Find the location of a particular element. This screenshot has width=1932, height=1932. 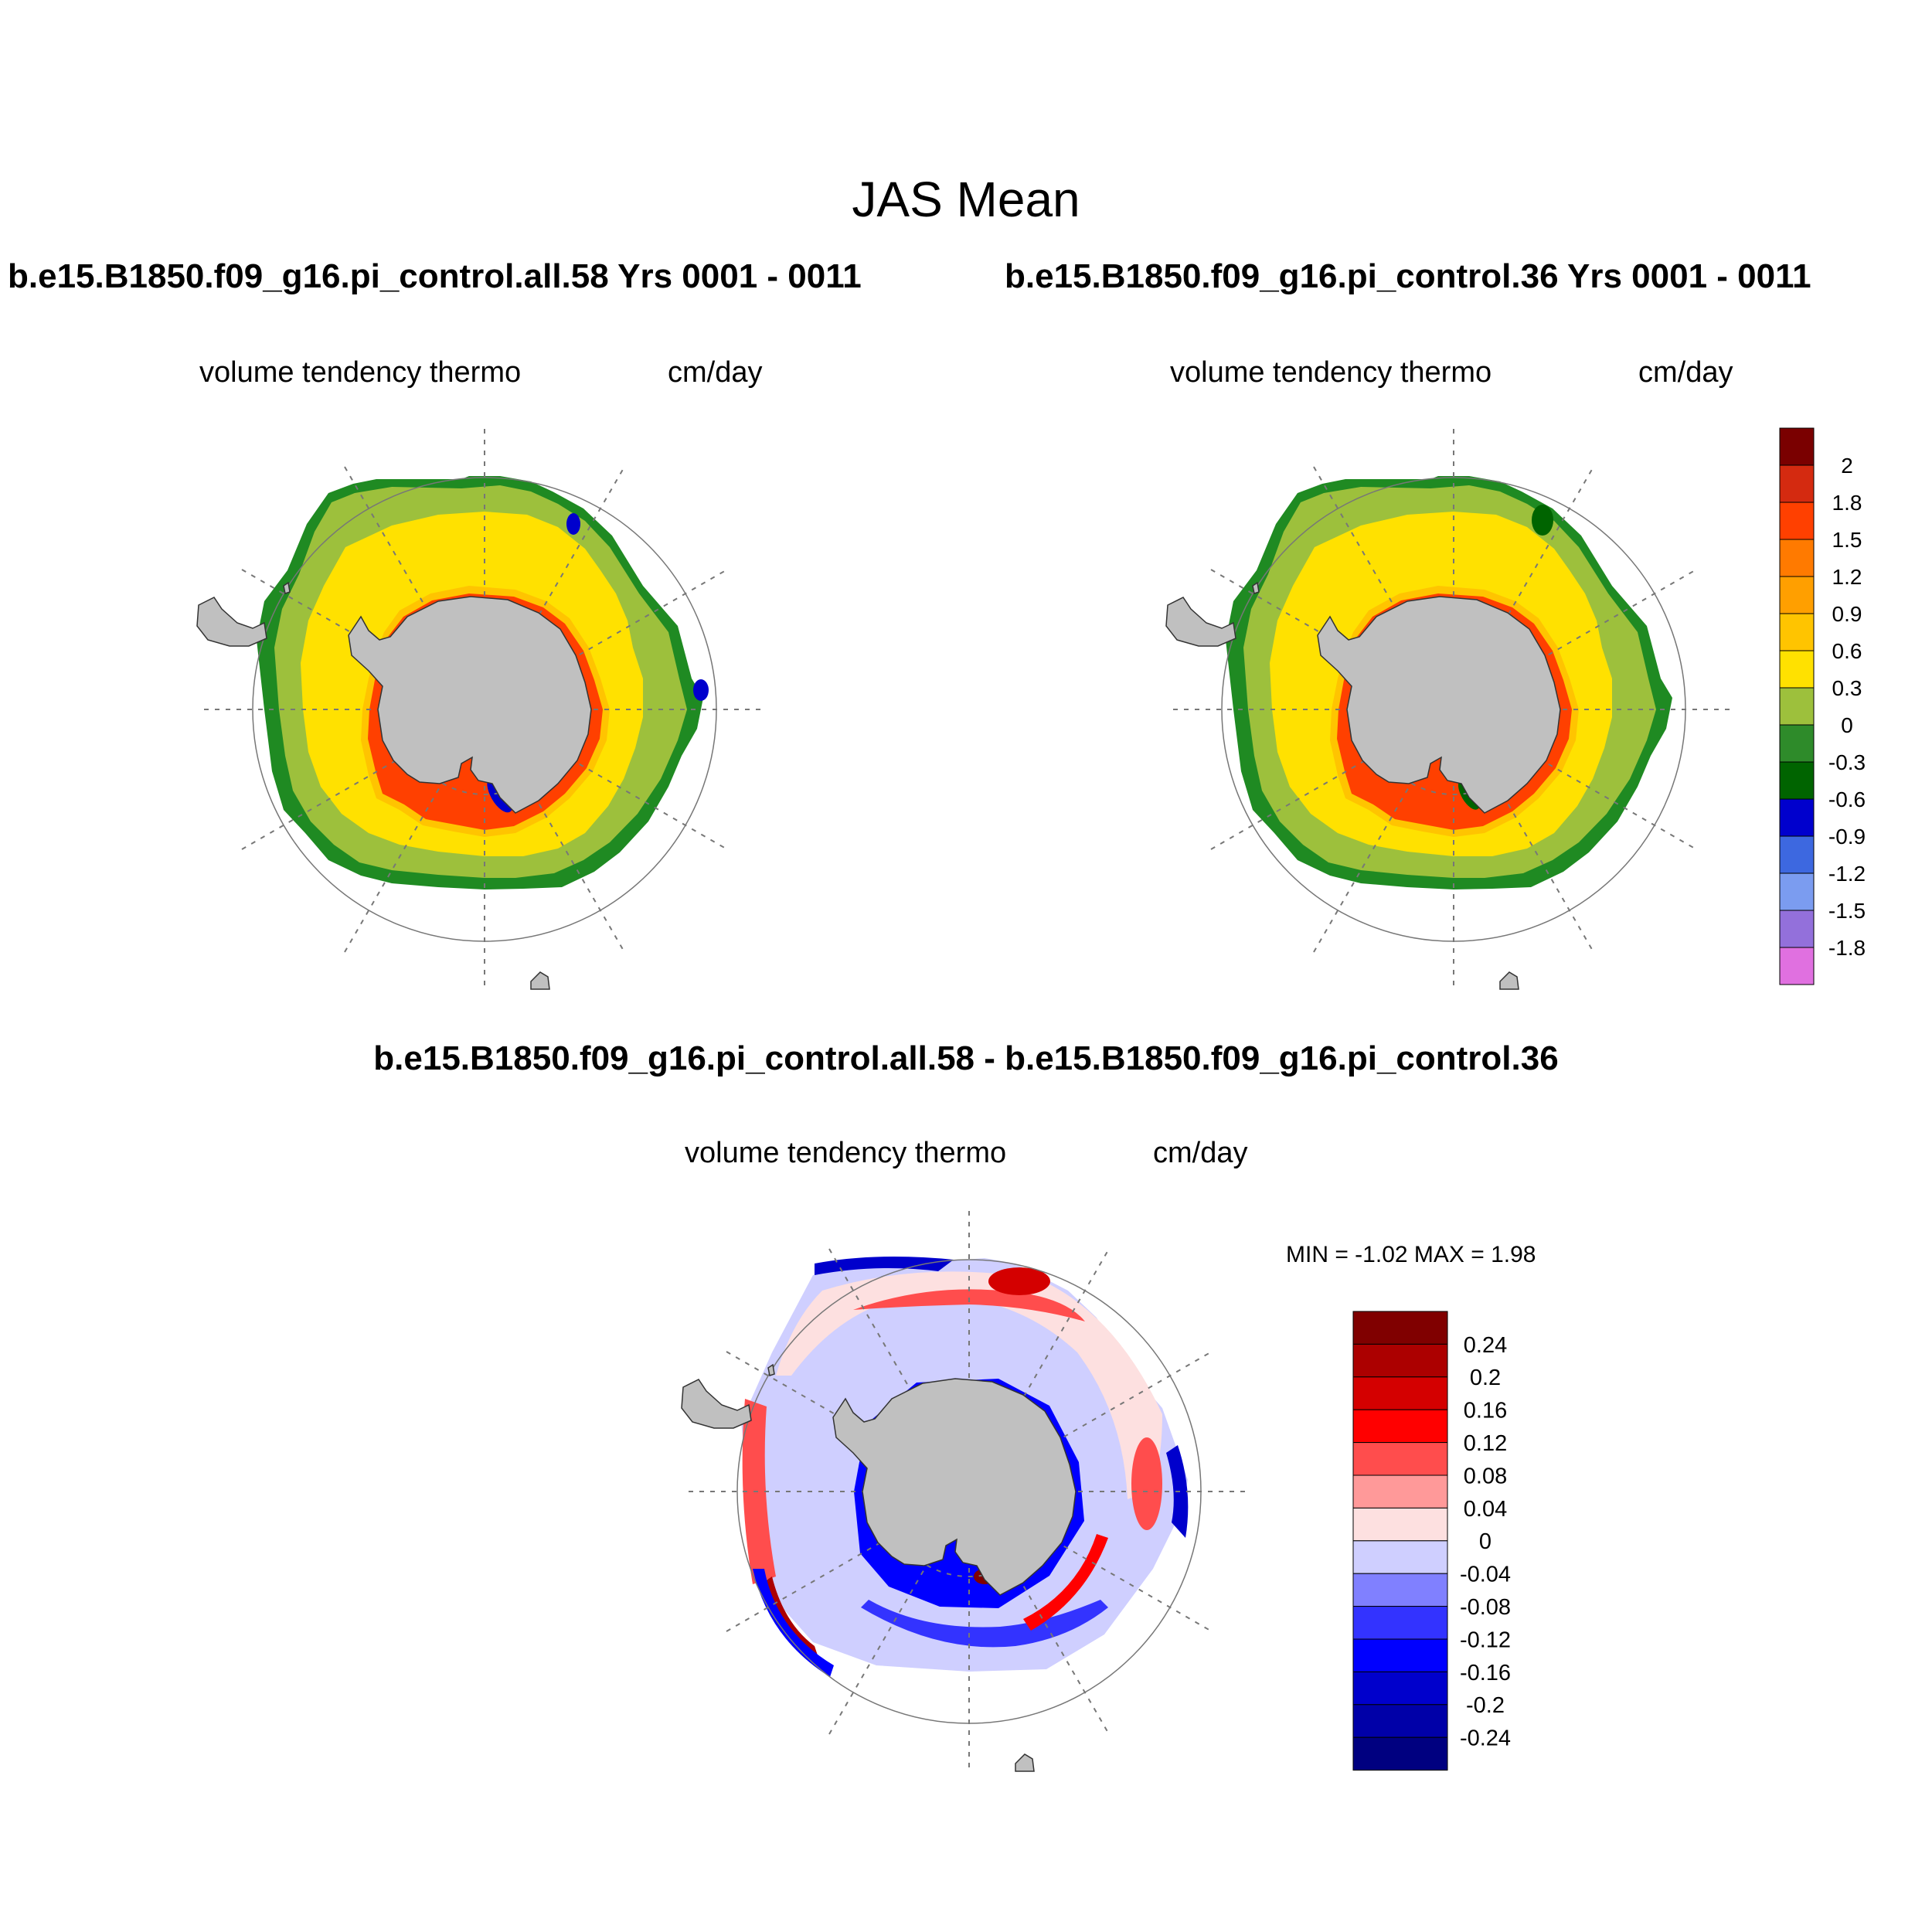

colorbar-difference-tick-label: 0.04 is located at coordinates (1485, 1510).